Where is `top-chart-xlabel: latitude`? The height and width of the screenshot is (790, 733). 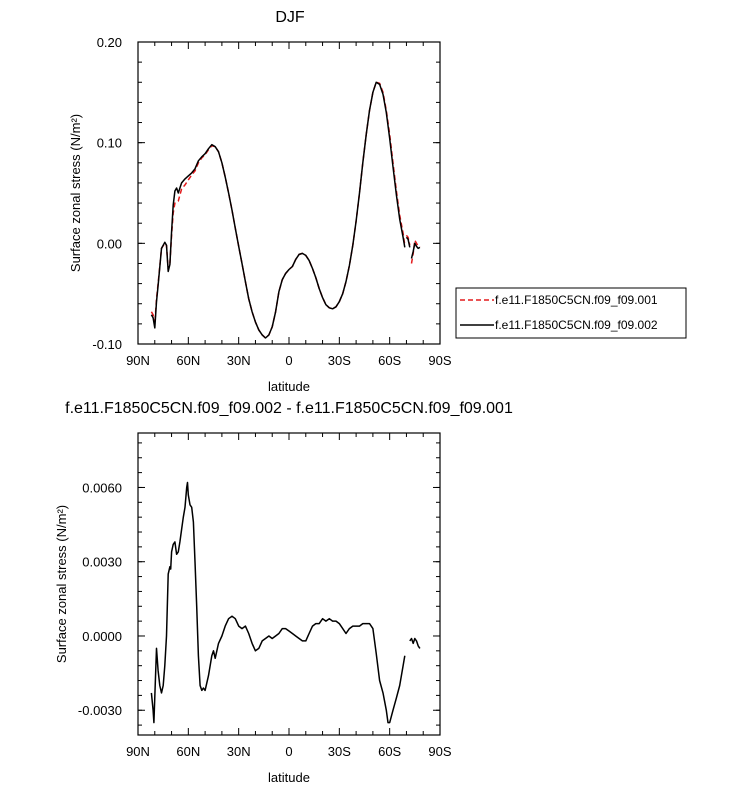 top-chart-xlabel: latitude is located at coordinates (289, 386).